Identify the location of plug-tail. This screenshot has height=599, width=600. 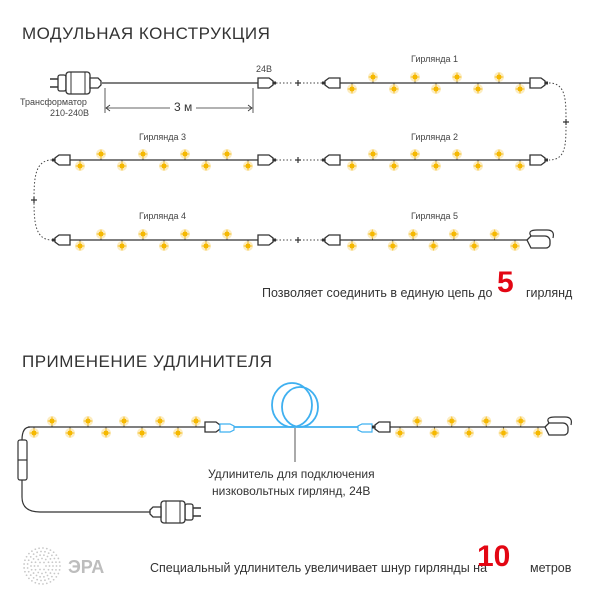
(155, 512).